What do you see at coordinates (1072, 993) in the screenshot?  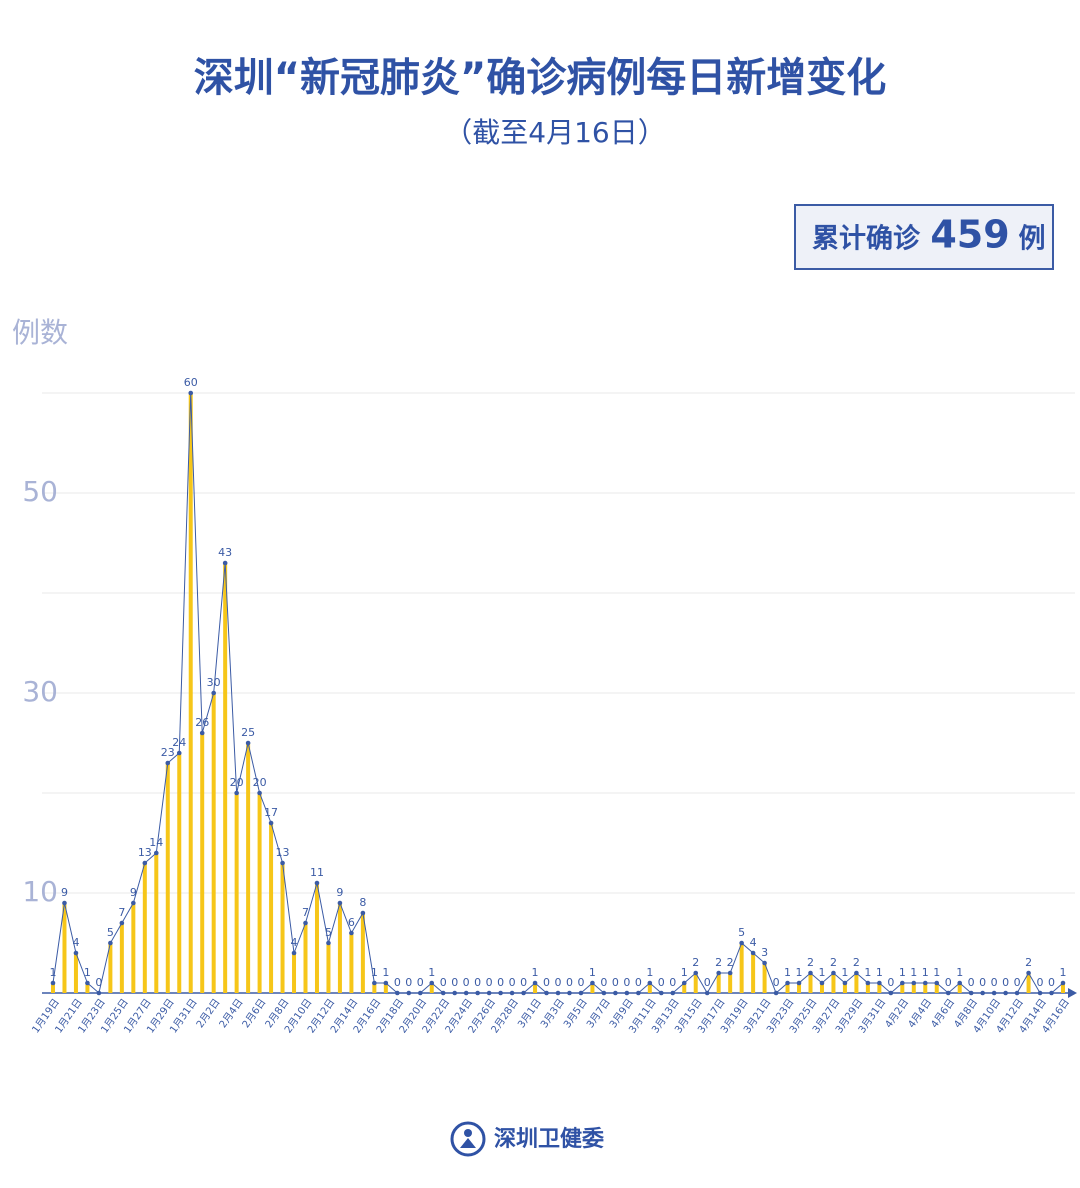 I see `x-axis-arrow` at bounding box center [1072, 993].